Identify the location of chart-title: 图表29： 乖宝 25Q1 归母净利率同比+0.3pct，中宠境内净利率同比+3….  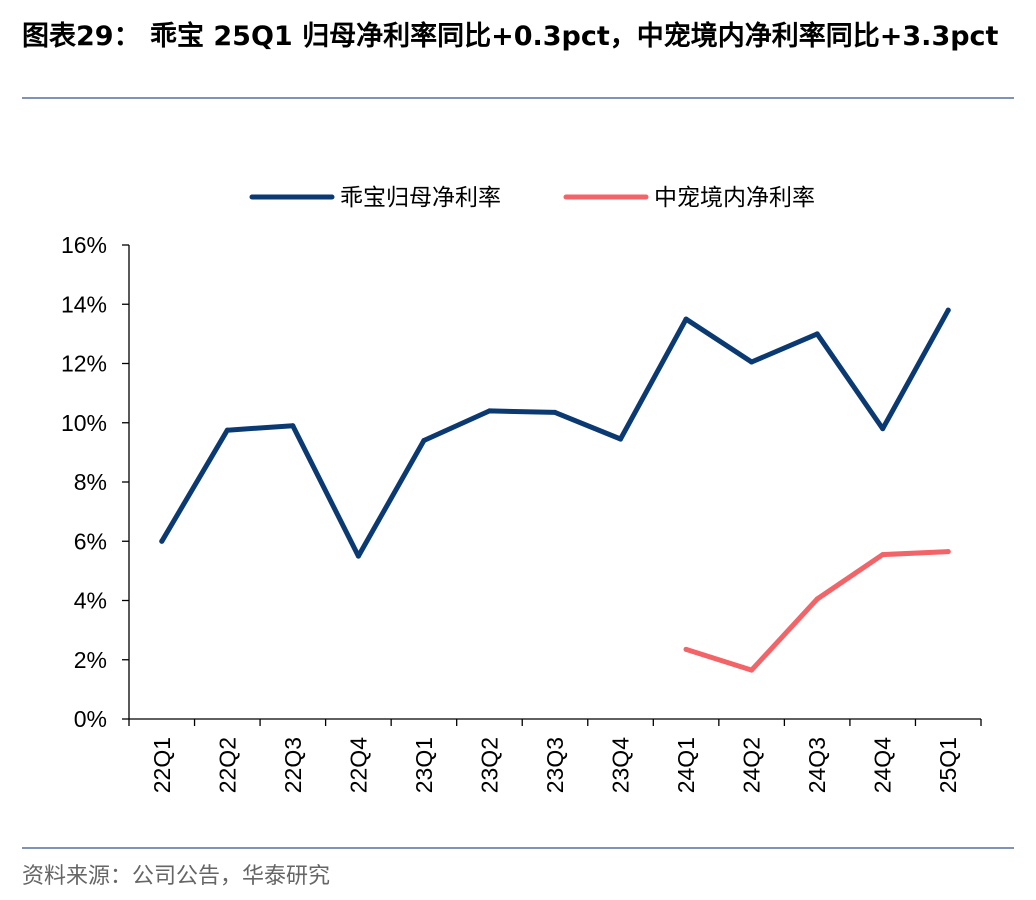
(510, 36).